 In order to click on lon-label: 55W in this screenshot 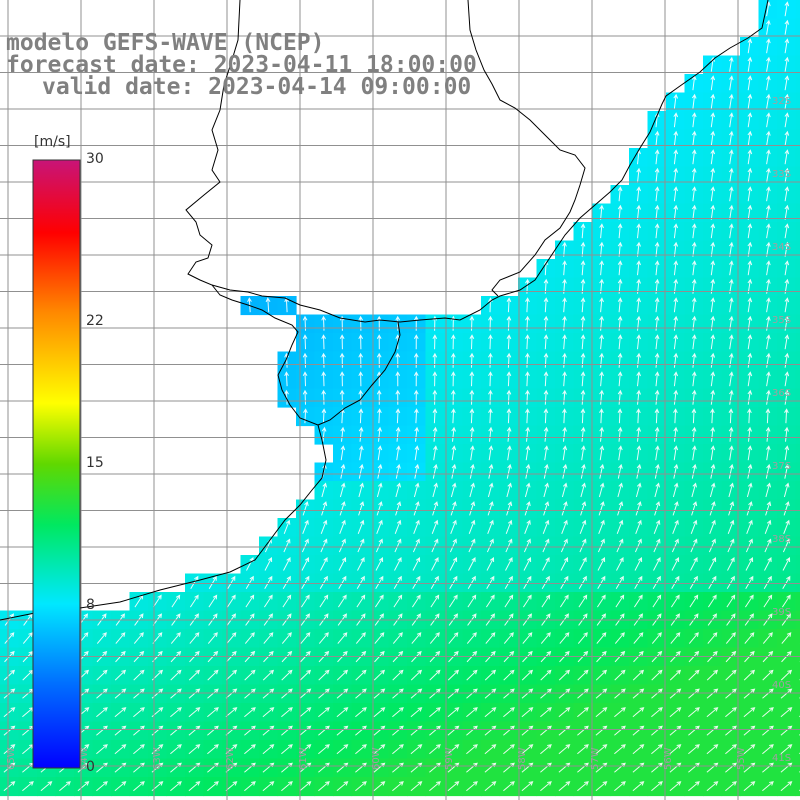, I will do `click(741, 758)`.